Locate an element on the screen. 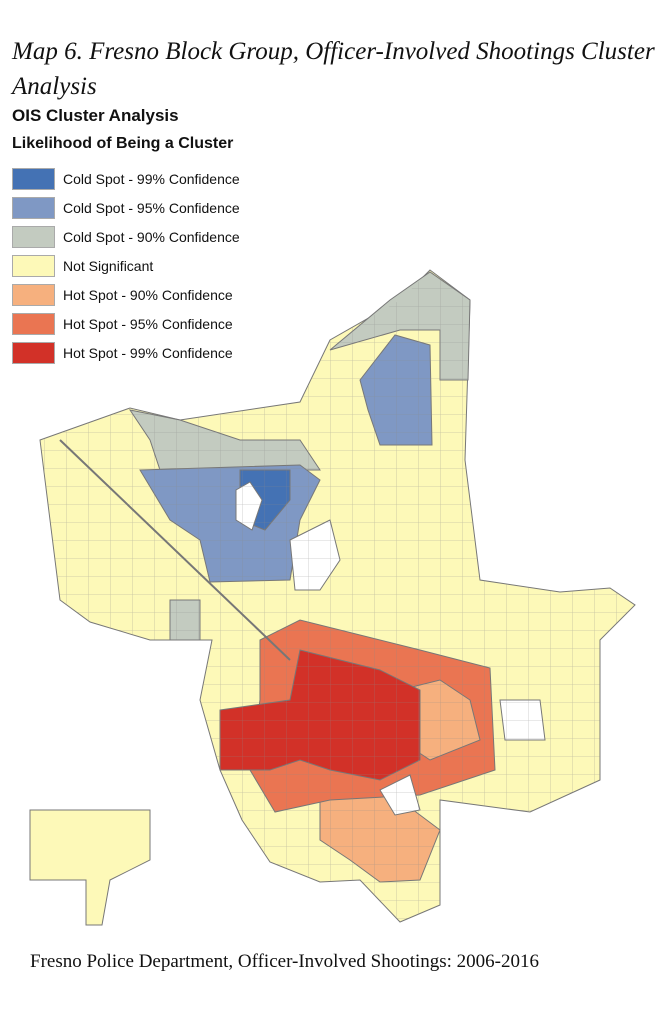 This screenshot has width=655, height=1024. legend-label: Hot Spot - 90% Confidence is located at coordinates (148, 294).